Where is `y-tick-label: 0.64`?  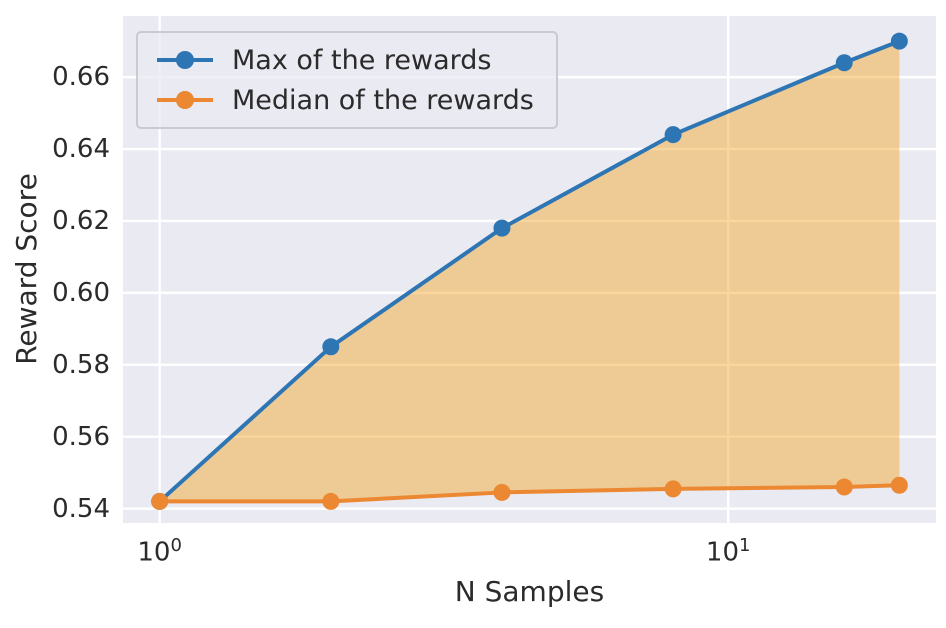
y-tick-label: 0.64 is located at coordinates (81, 149).